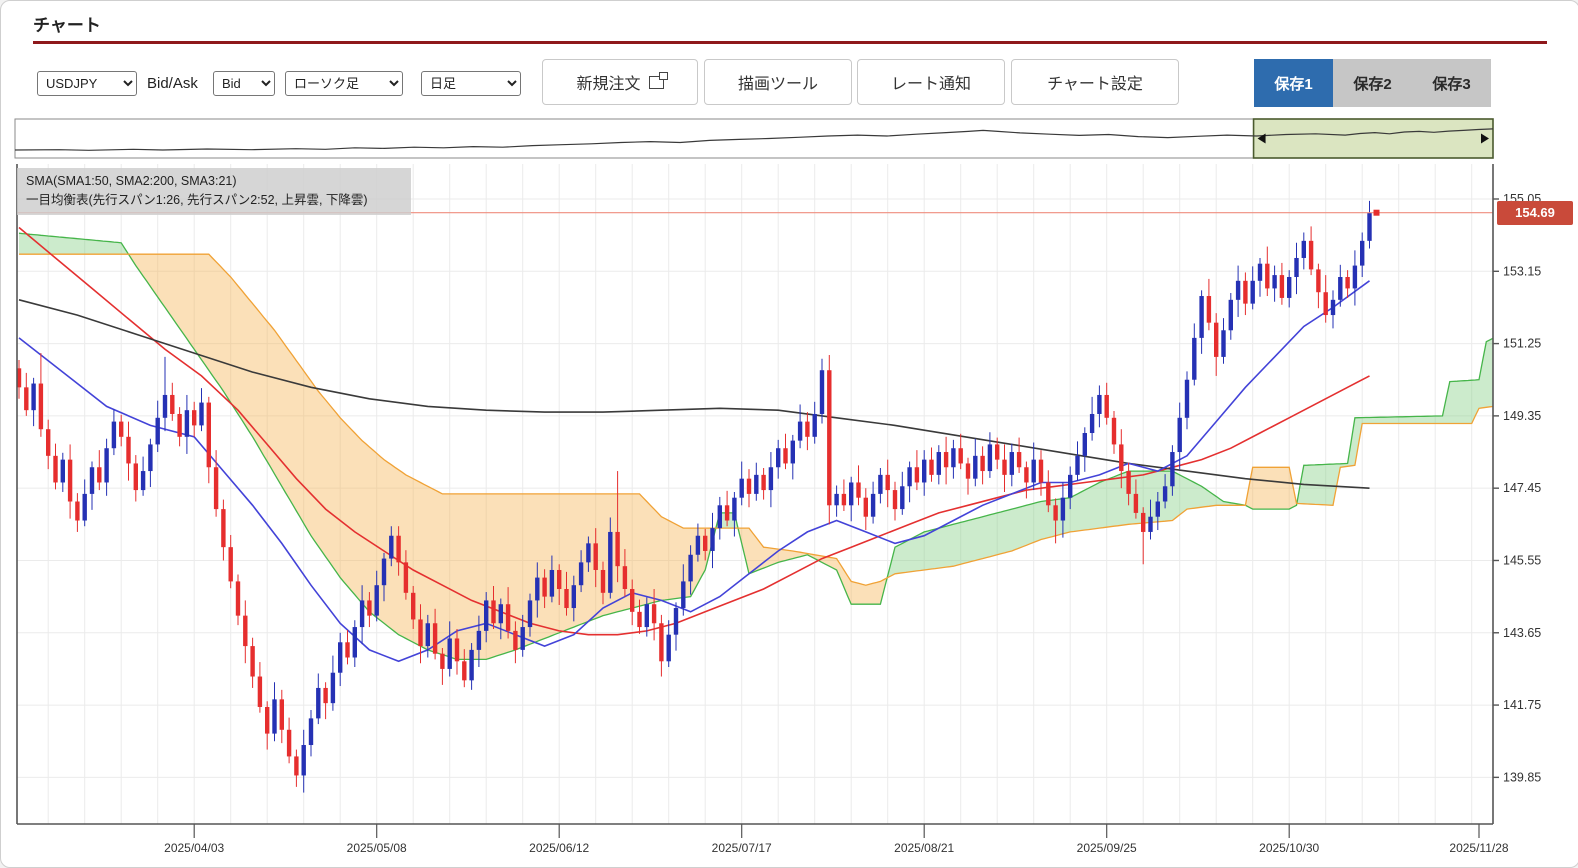  What do you see at coordinates (1522, 560) in the screenshot?
I see `price-tick-label: 145.55` at bounding box center [1522, 560].